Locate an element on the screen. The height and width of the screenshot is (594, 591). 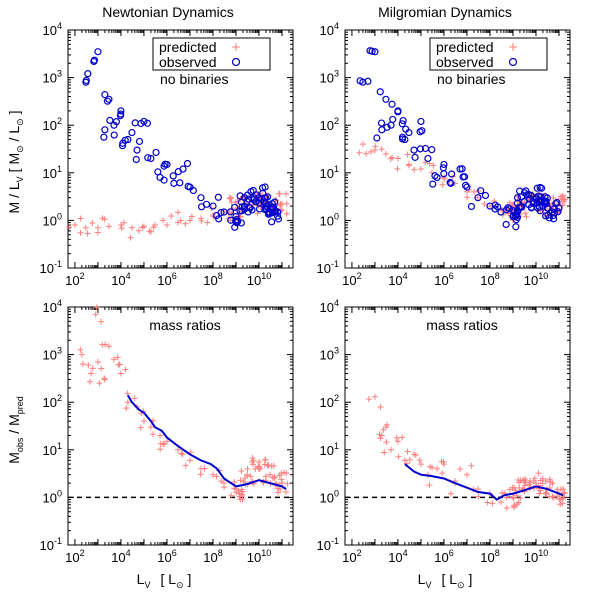
legend-left: predicted observed no binaries is located at coordinates (211, 62).